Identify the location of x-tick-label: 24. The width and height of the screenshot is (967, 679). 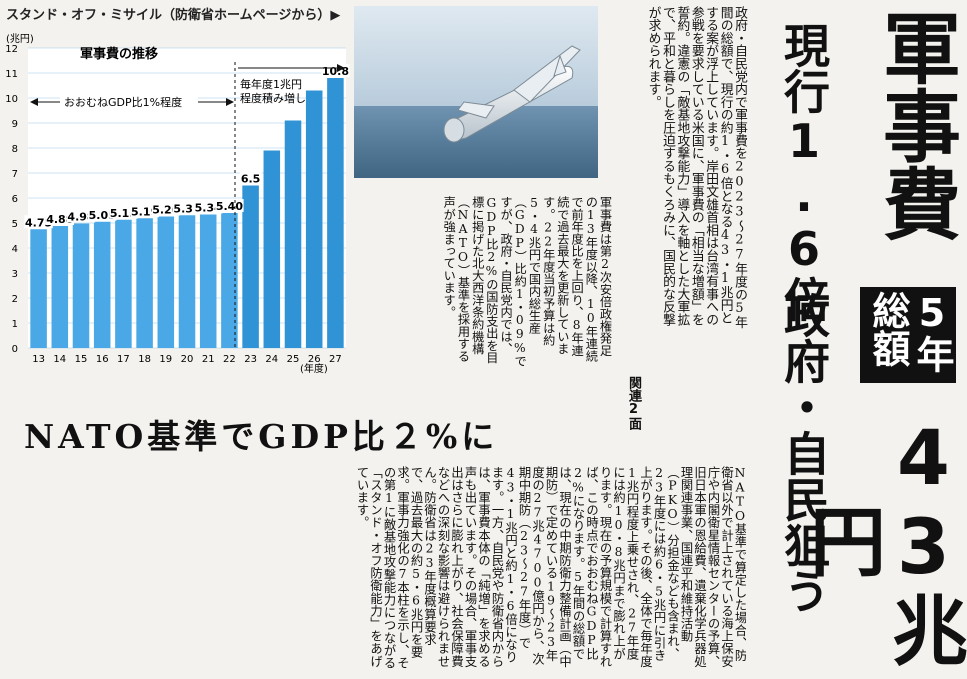
(271, 359).